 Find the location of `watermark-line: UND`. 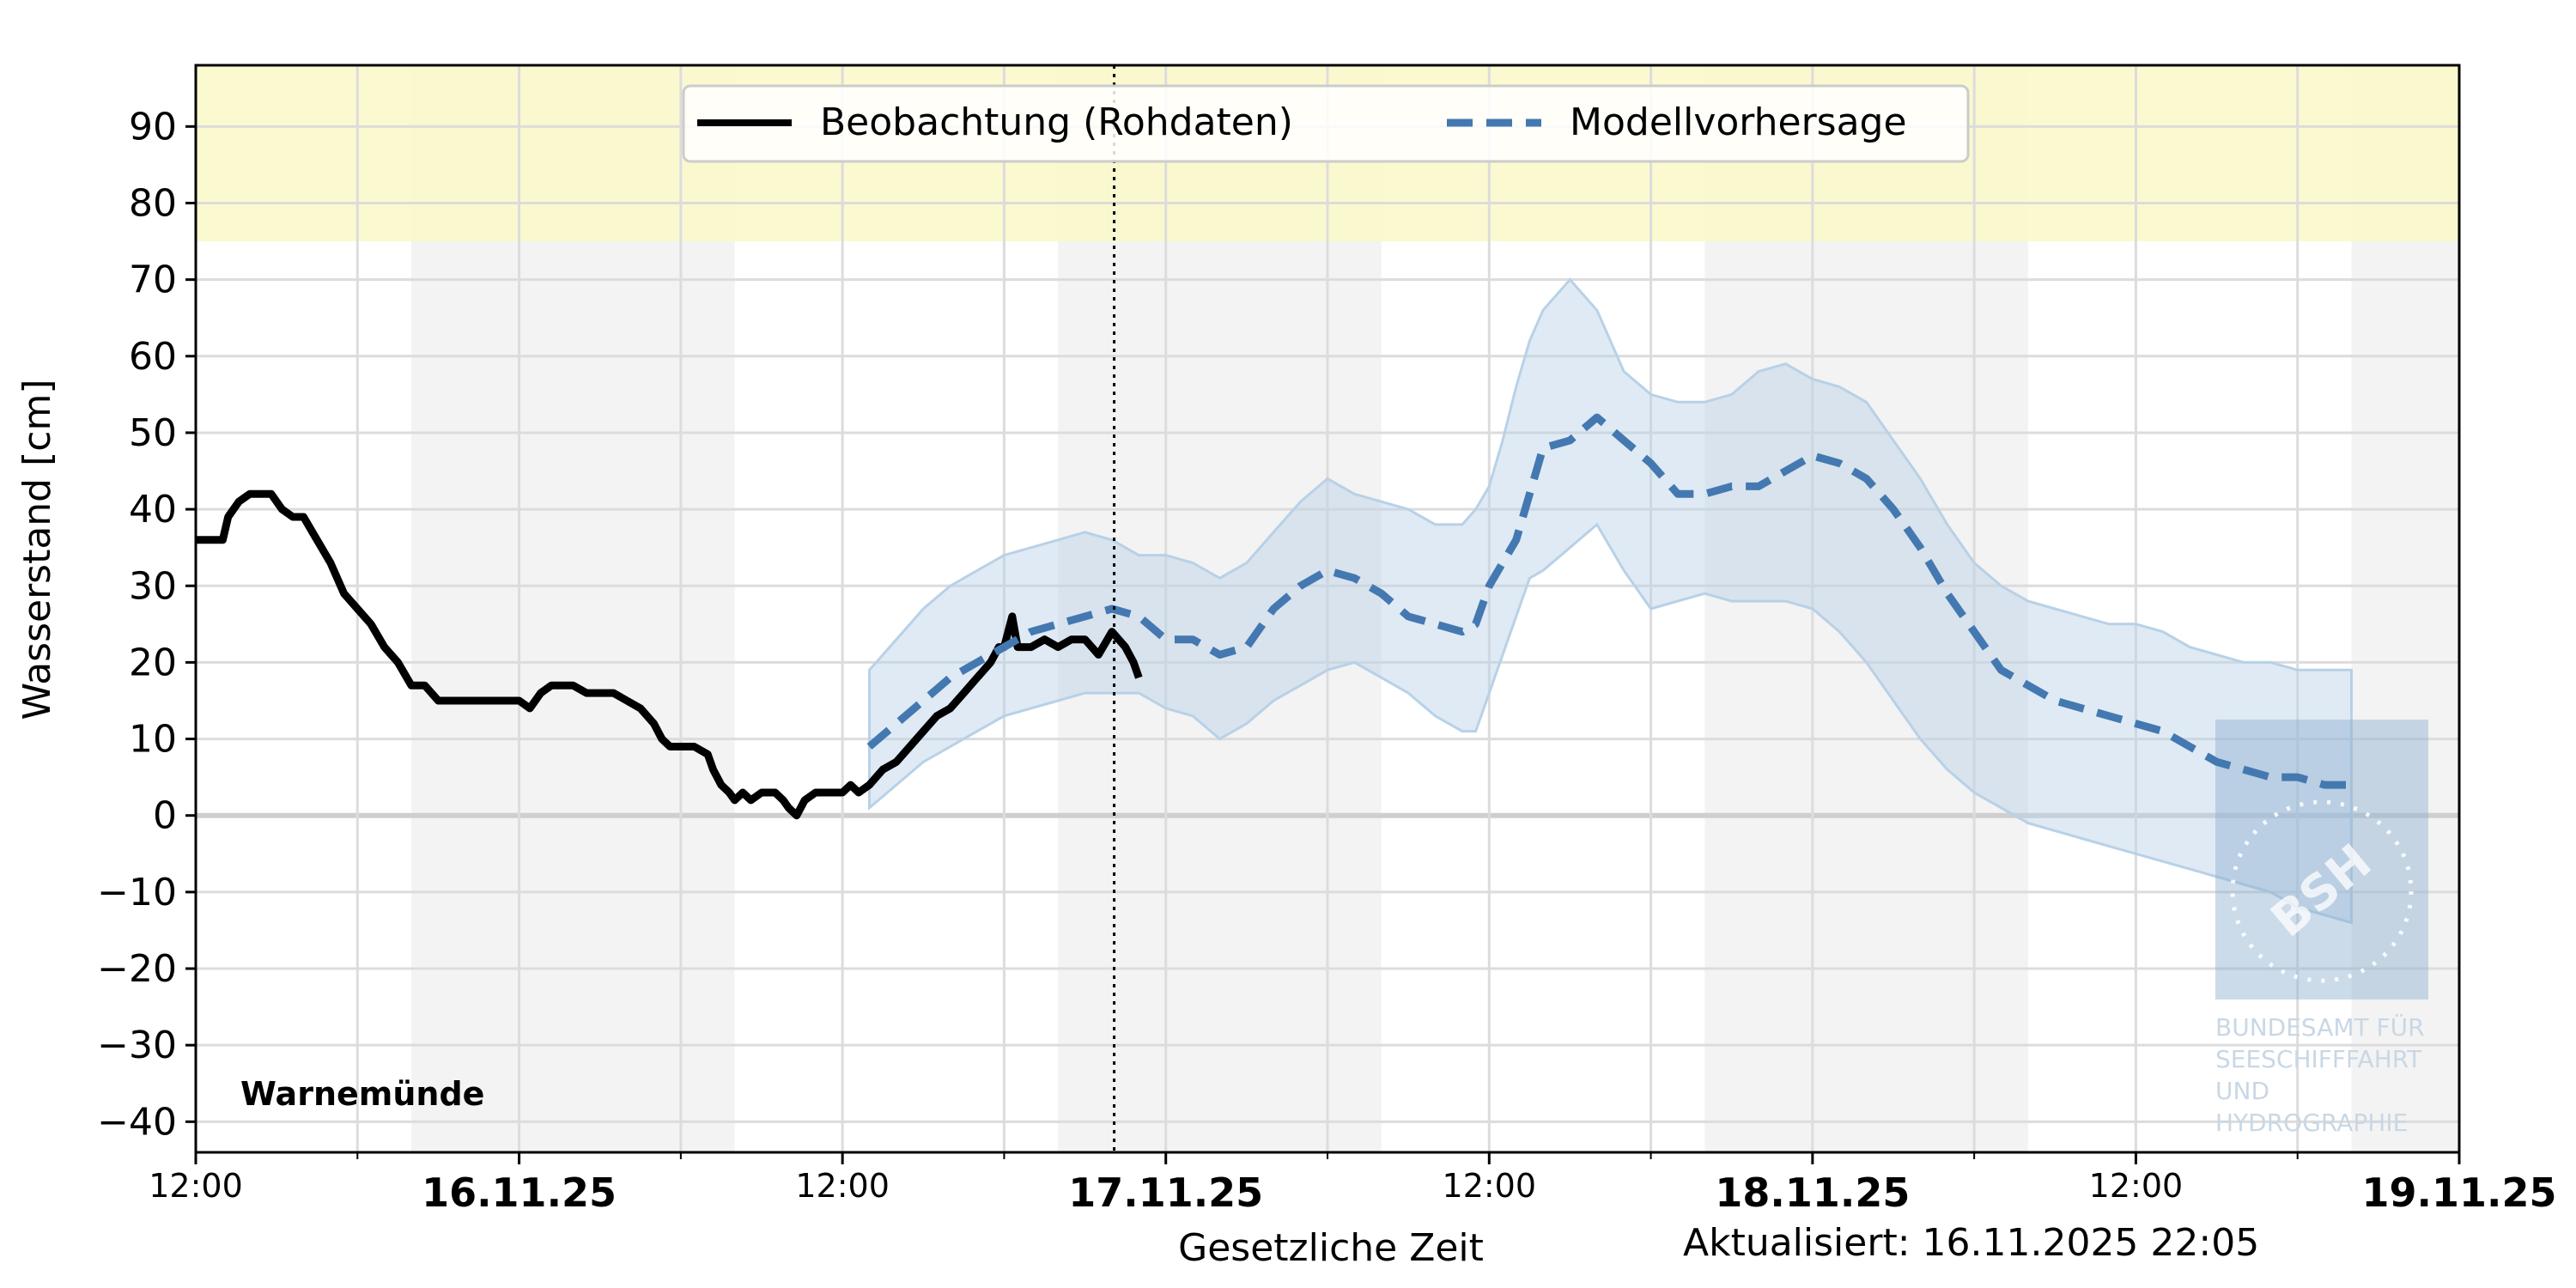

watermark-line: UND is located at coordinates (2242, 1091).